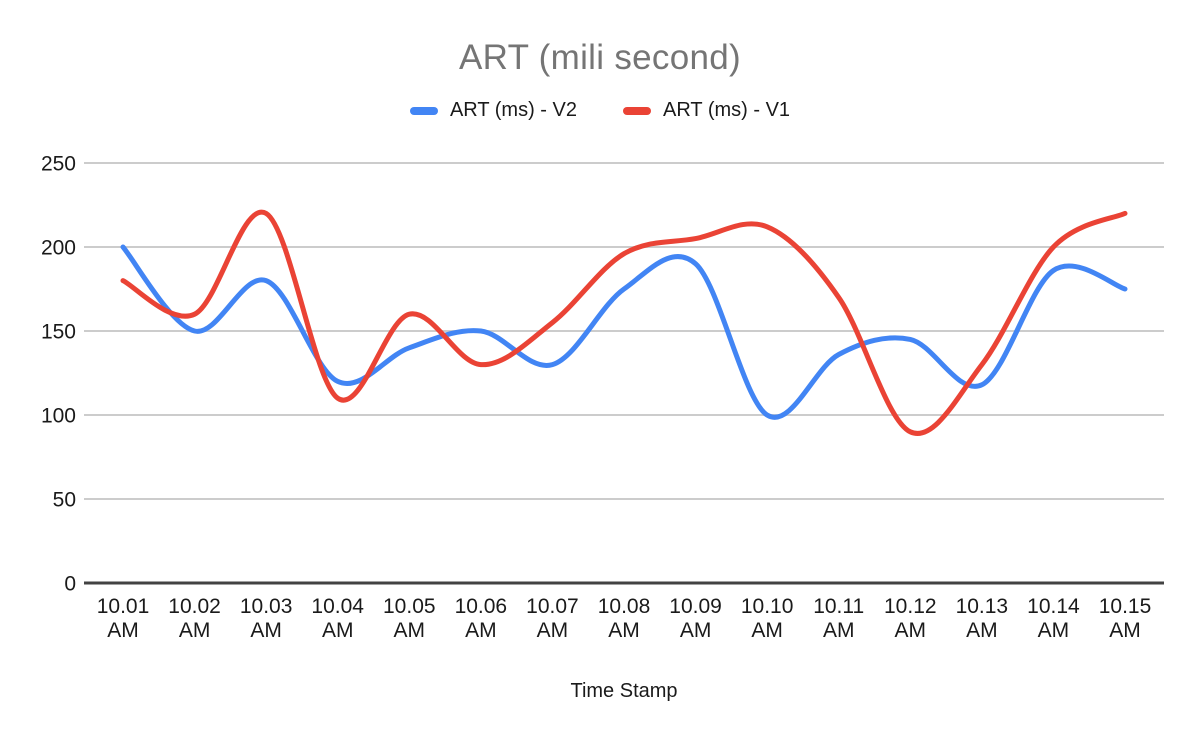 This screenshot has height=742, width=1200. I want to click on chart-legend: ART (ms) - V2 ART (ms) - V1, so click(600, 110).